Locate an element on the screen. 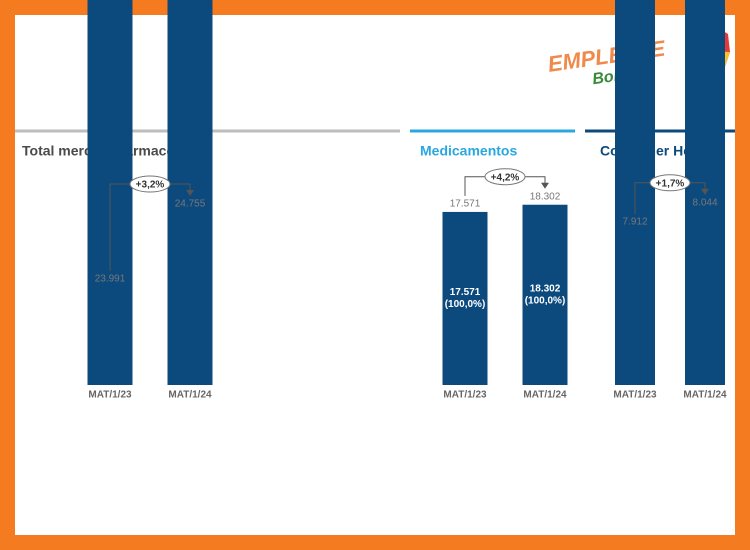 This screenshot has width=750, height=550. total-label: 24.755 is located at coordinates (190, 204).